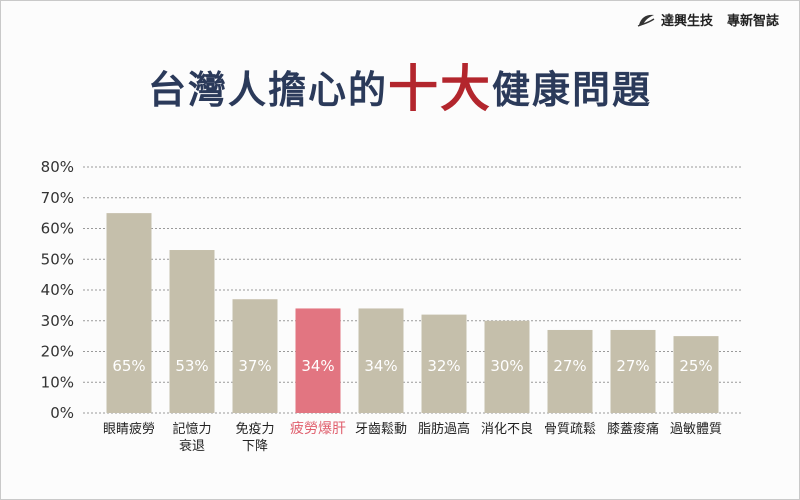 The image size is (800, 500). I want to click on y-tick-label: 80%, so click(57, 167).